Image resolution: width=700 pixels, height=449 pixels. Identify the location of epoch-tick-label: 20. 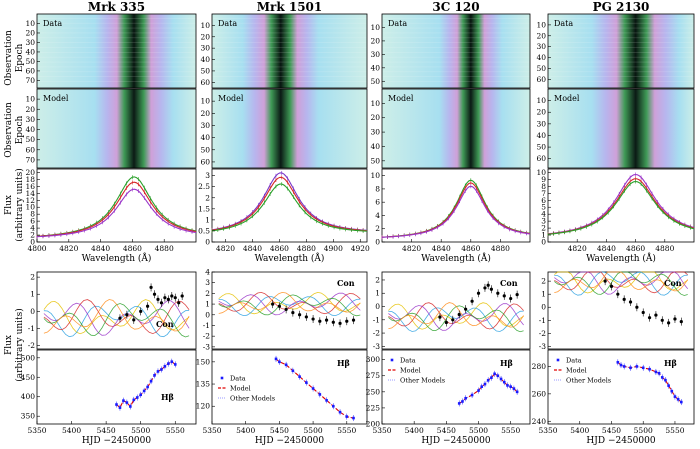
(205, 36).